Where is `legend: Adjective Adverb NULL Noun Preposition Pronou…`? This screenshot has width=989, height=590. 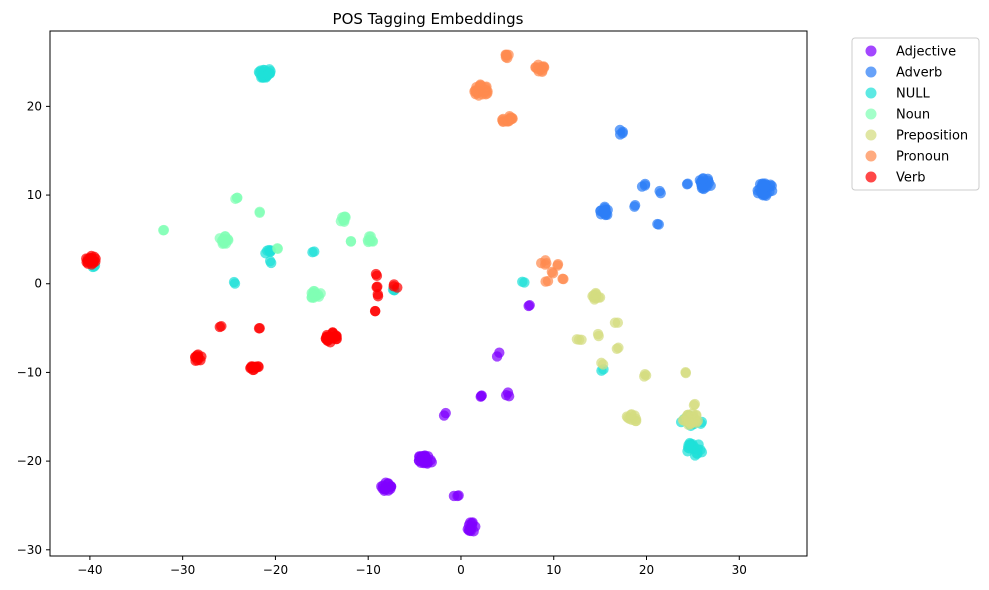 legend: Adjective Adverb NULL Noun Preposition Pronou… is located at coordinates (915, 114).